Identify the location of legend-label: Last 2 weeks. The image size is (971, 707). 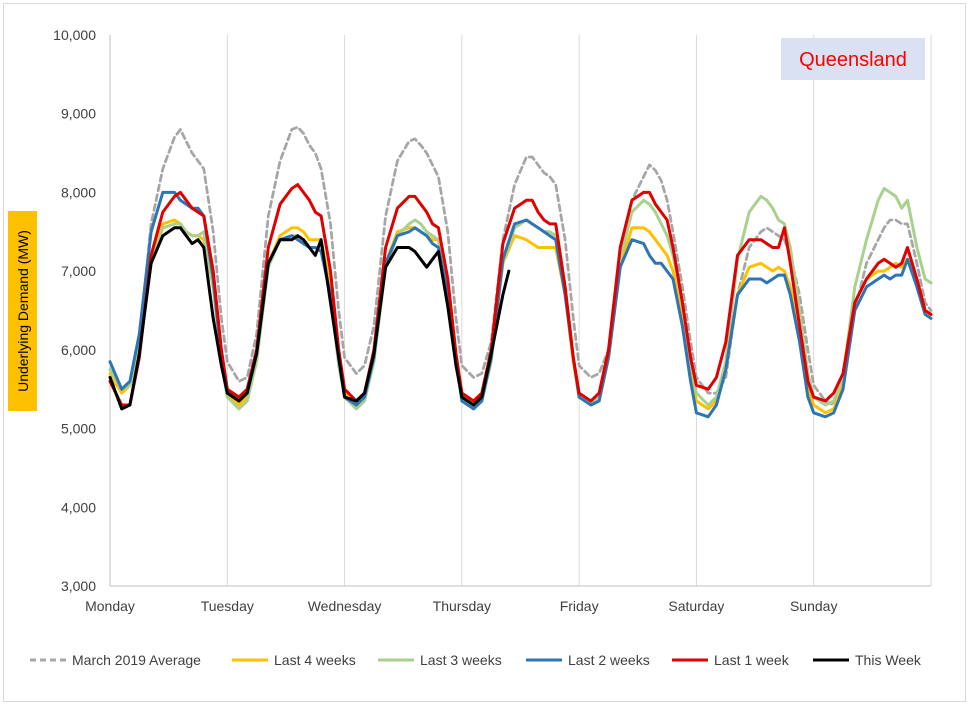
(609, 660).